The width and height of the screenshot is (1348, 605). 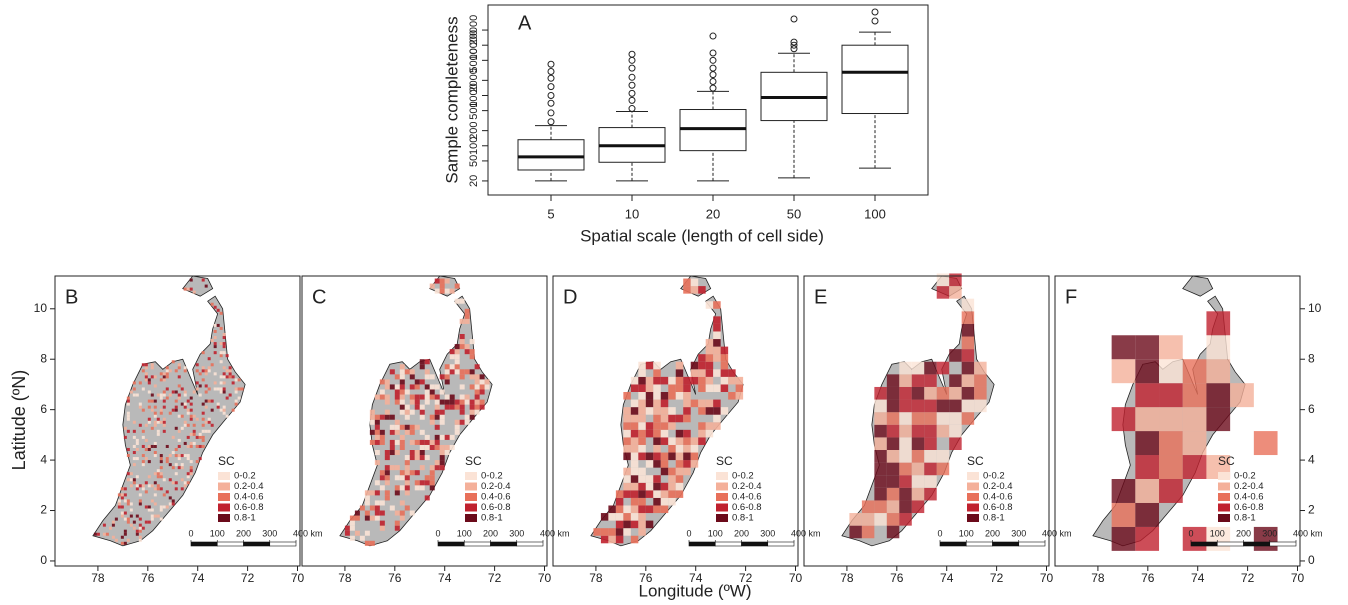 What do you see at coordinates (743, 518) in the screenshot?
I see `legend-label: 0.8-1` at bounding box center [743, 518].